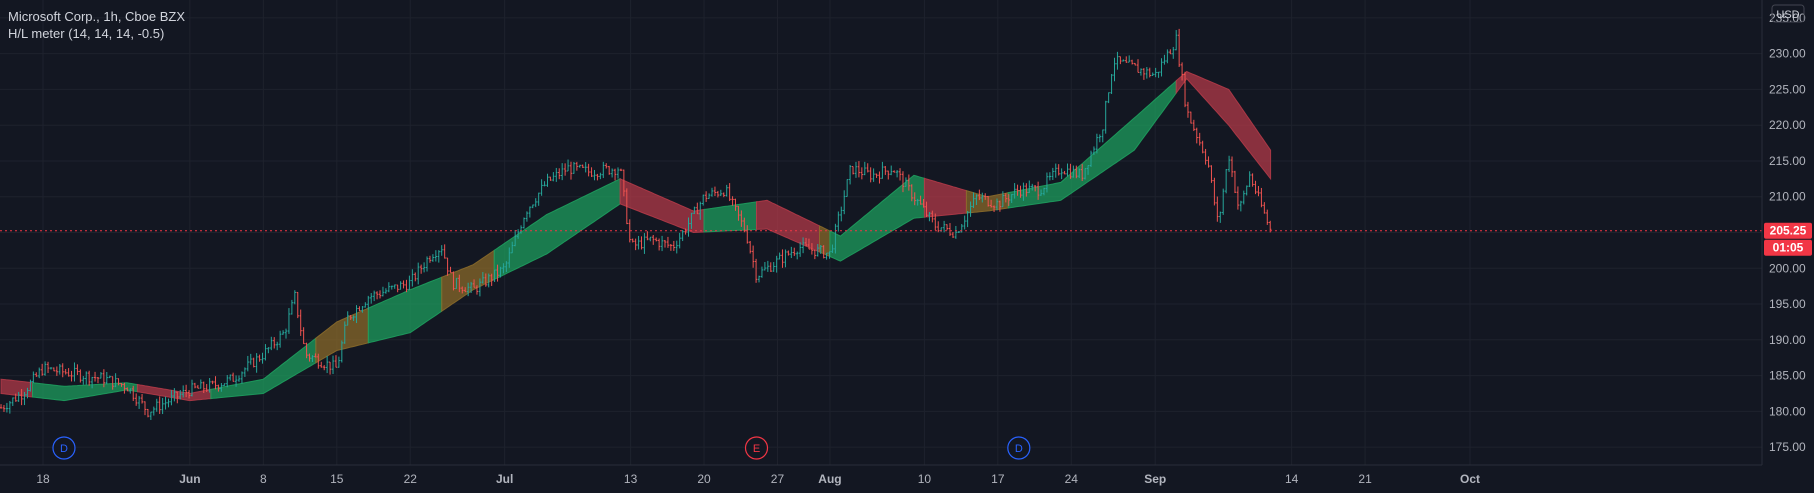 The width and height of the screenshot is (1814, 493). Describe the element at coordinates (1072, 479) in the screenshot. I see `time-tick-label: 24` at that location.